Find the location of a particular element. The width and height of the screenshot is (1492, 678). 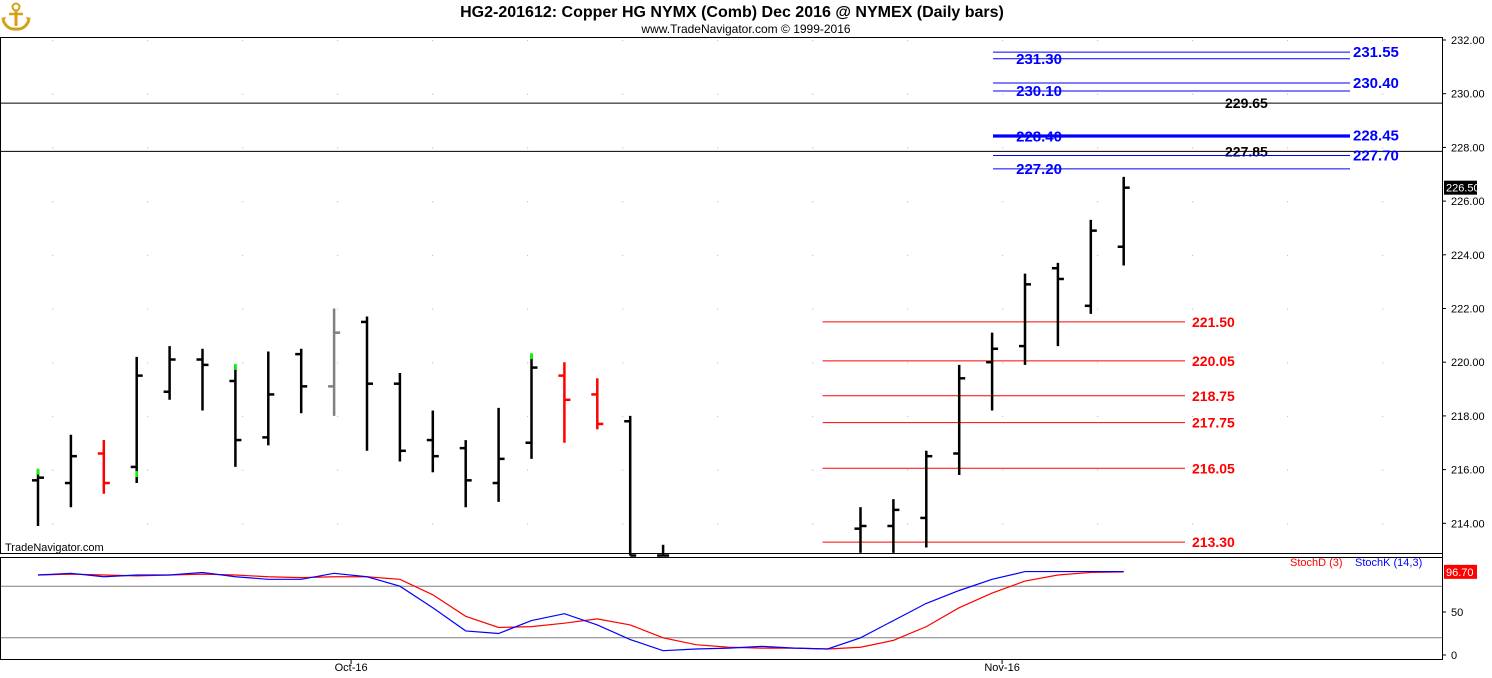

level-label: 227.70 is located at coordinates (1376, 155).